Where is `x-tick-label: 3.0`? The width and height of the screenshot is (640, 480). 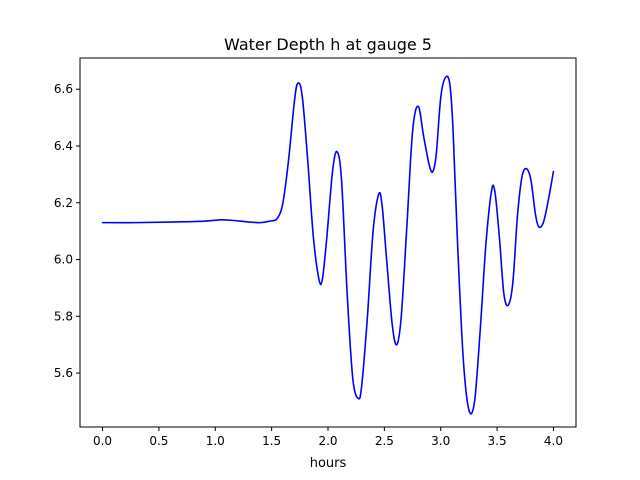 x-tick-label: 3.0 is located at coordinates (440, 441).